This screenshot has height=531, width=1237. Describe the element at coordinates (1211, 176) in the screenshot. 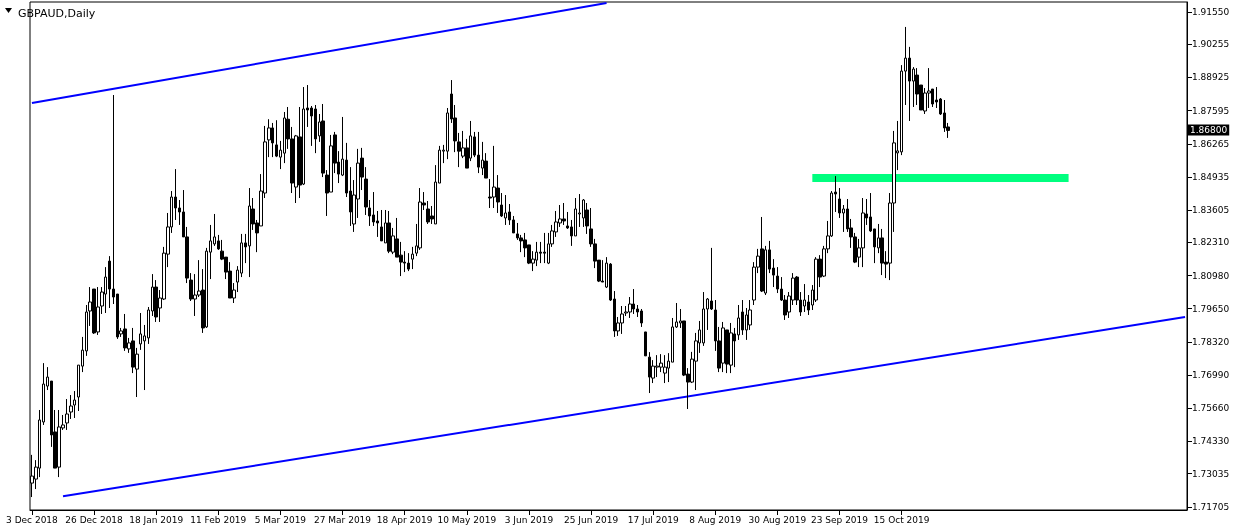

I see `y-tick-label: 1.84935` at that location.